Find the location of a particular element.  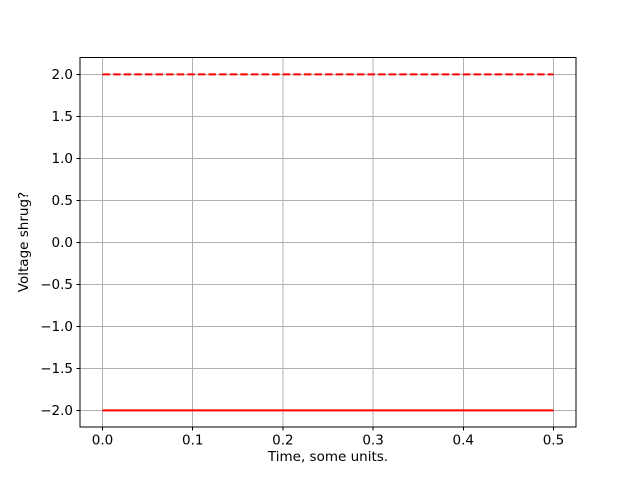

x-tick-label: 0.0 is located at coordinates (102, 441).